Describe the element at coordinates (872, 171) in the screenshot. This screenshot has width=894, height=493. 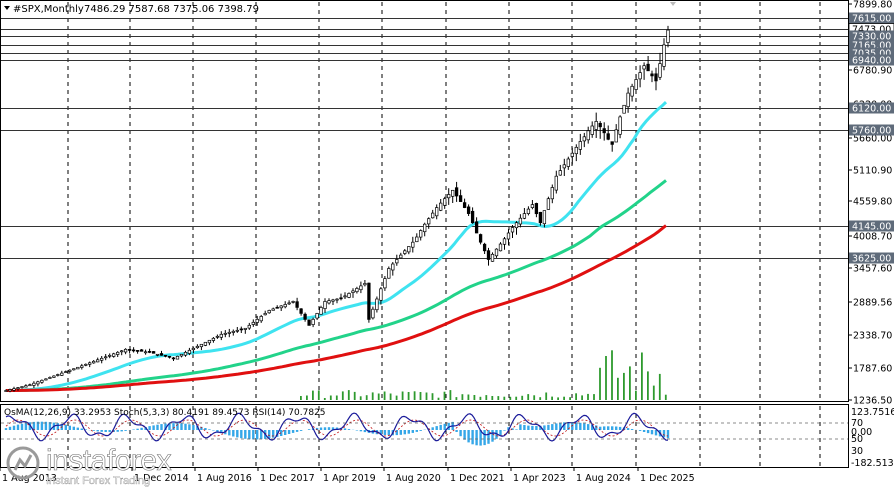
I see `price-axis-label: 5110.90` at that location.